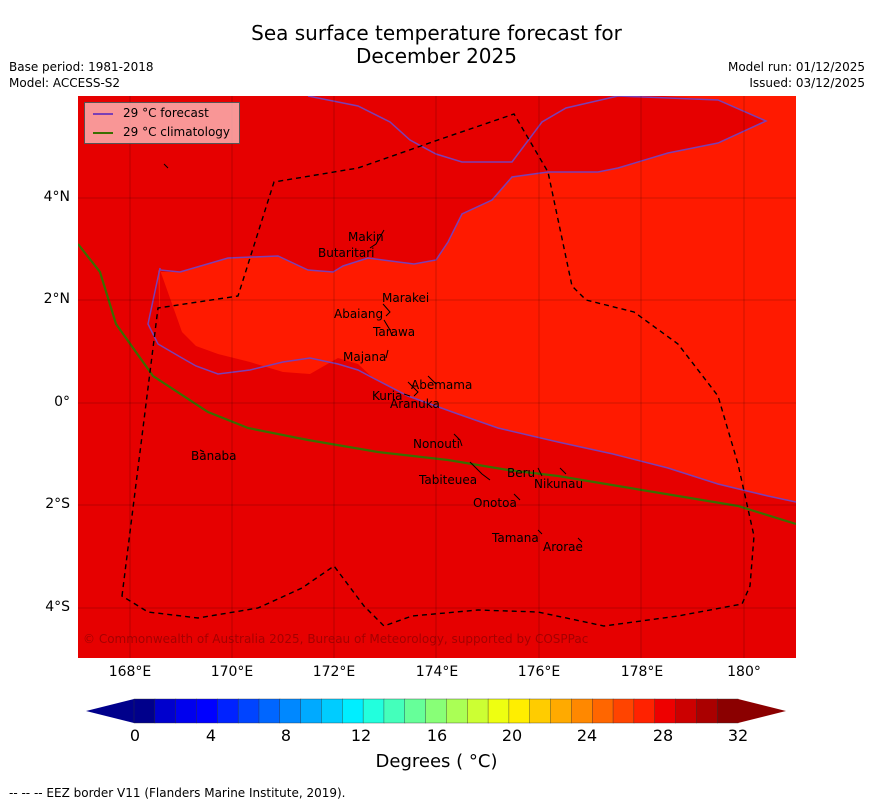  I want to click on place-label: Onotoa, so click(495, 503).